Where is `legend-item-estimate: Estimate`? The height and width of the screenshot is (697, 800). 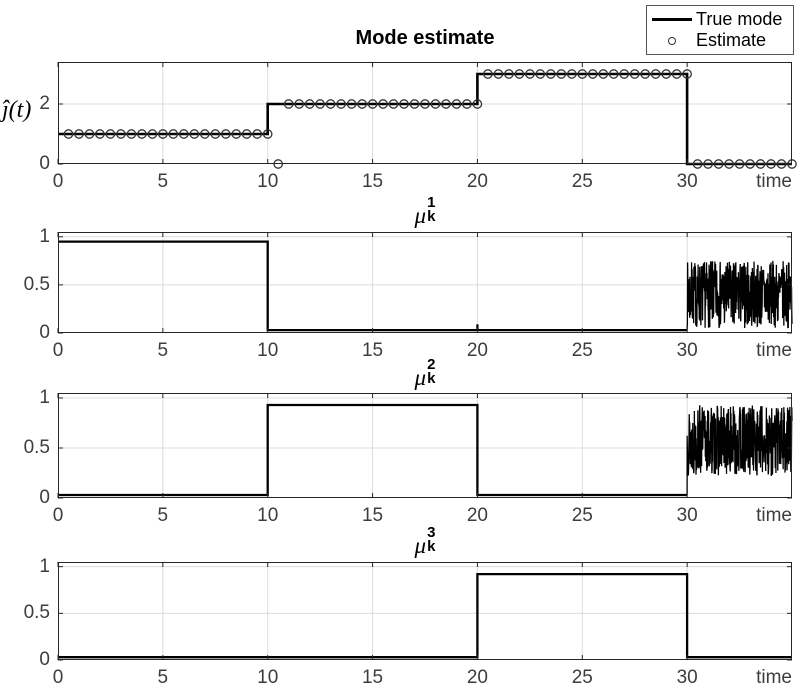
legend-item-estimate: Estimate is located at coordinates (720, 40).